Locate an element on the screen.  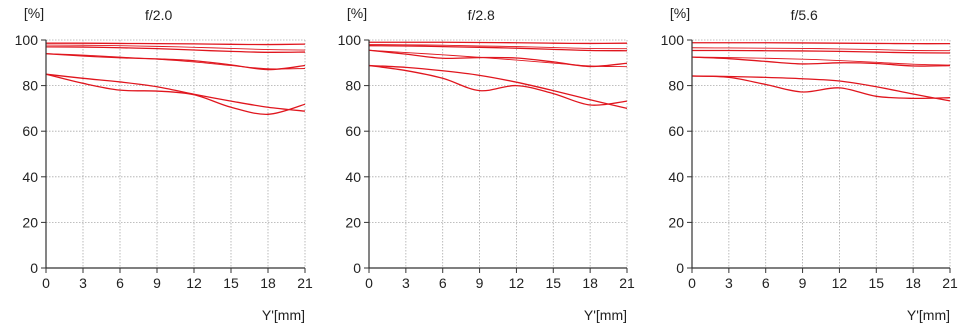
panel-title: f/2.8 is located at coordinates (481, 15).